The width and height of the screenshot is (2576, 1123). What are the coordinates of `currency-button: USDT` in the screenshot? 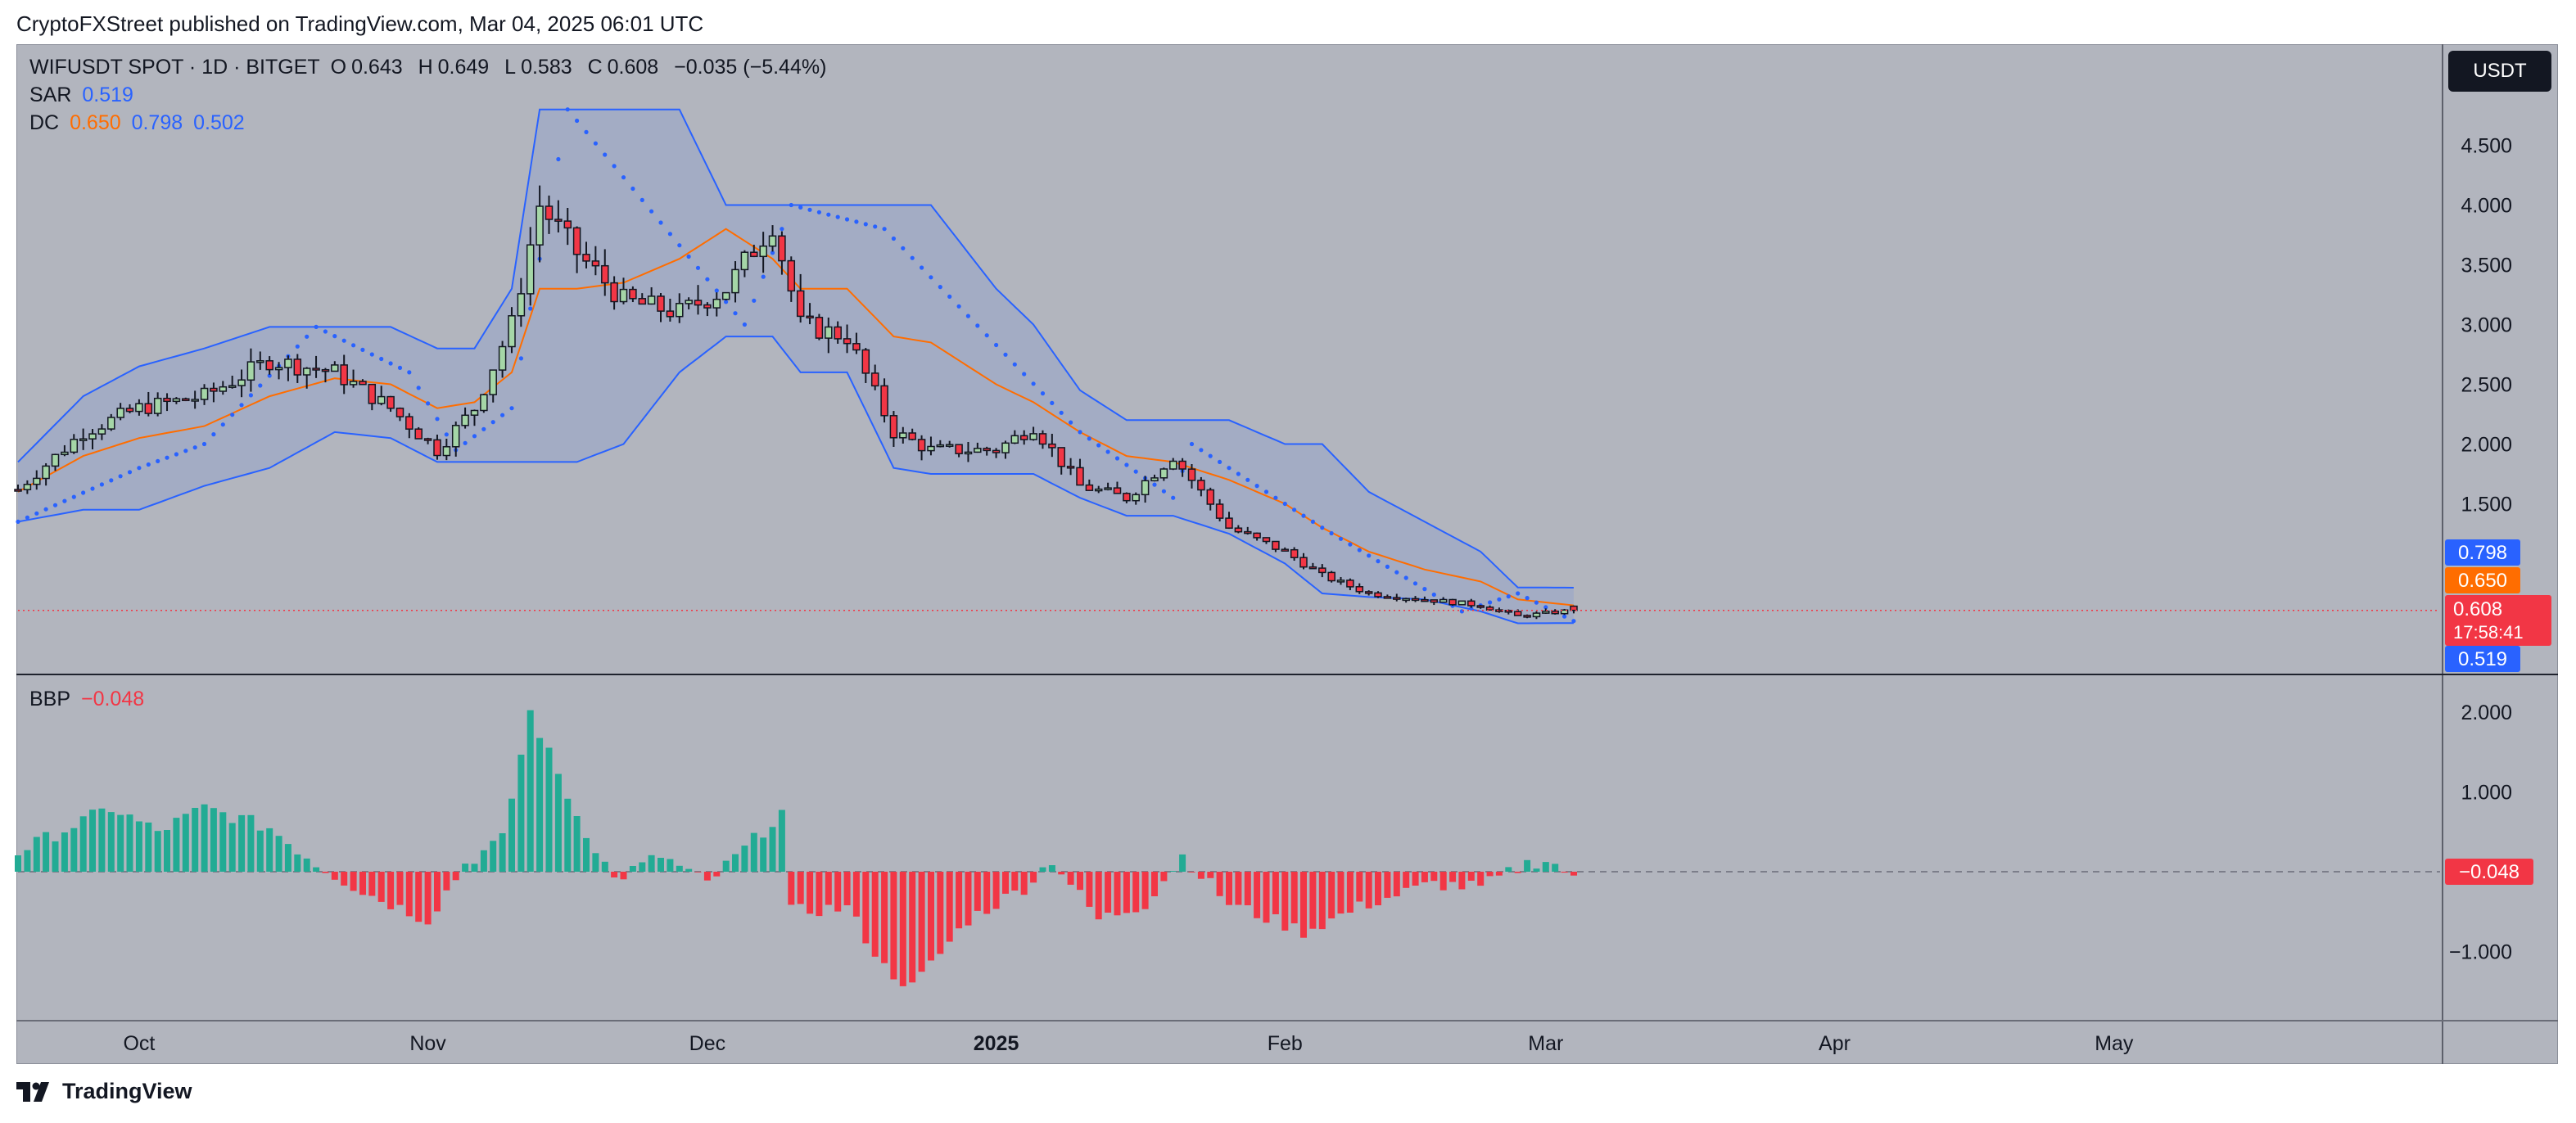 It's located at (2499, 71).